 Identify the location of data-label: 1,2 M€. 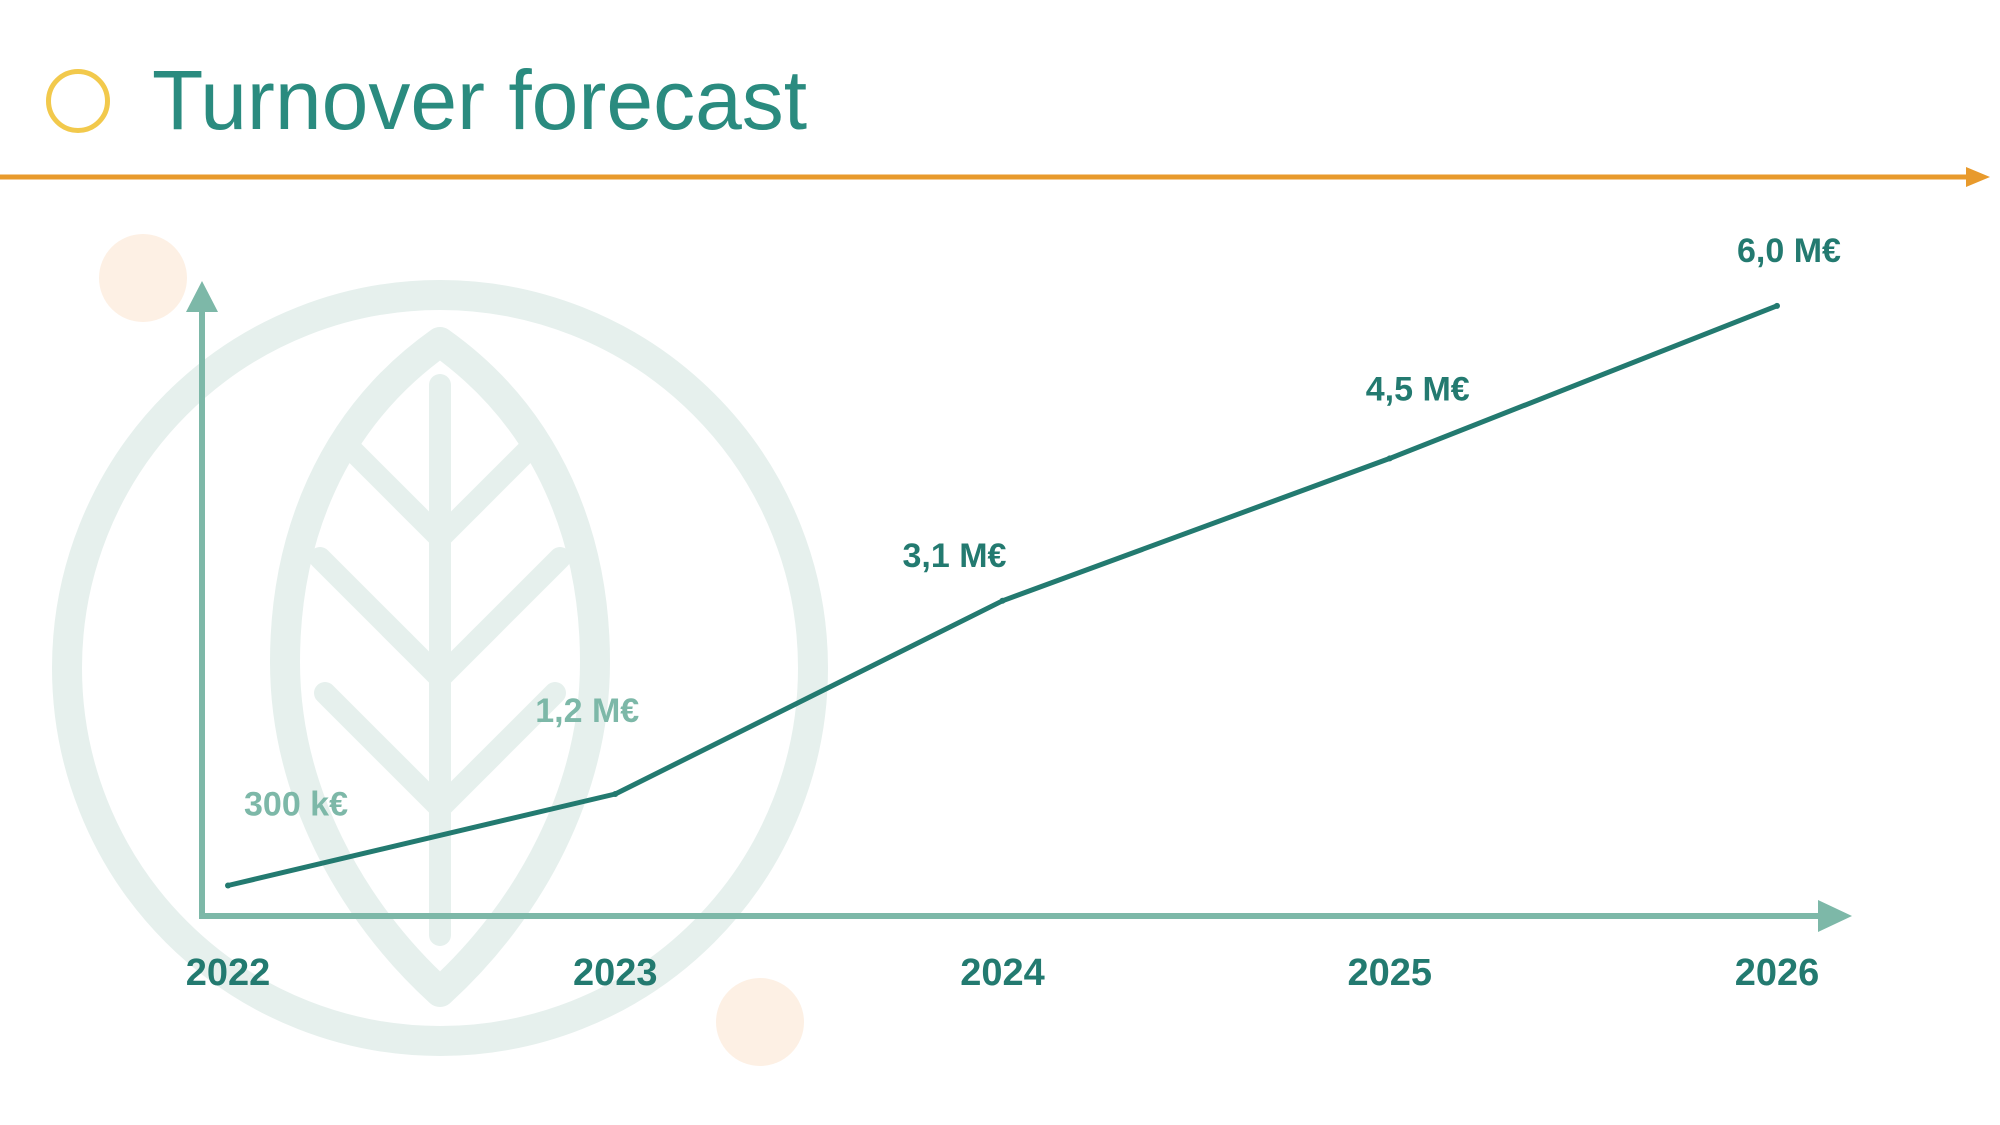
(587, 711).